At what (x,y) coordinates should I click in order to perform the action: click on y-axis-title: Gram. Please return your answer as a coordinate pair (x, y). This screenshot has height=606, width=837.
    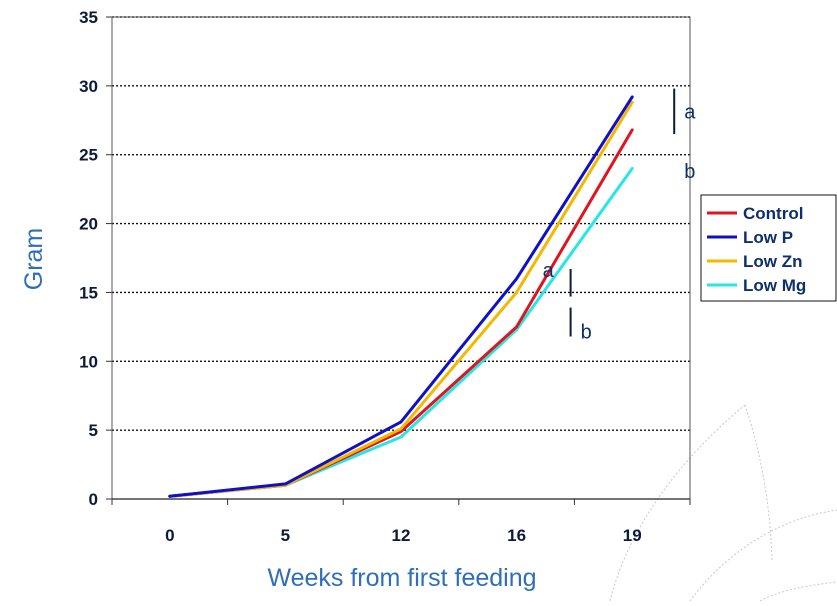
    Looking at the image, I should click on (34, 259).